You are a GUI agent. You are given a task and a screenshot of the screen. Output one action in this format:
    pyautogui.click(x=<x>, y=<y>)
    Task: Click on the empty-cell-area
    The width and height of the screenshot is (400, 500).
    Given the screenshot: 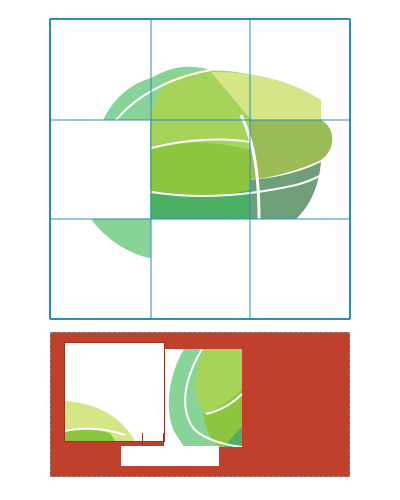 What is the action you would take?
    pyautogui.click(x=81, y=268)
    